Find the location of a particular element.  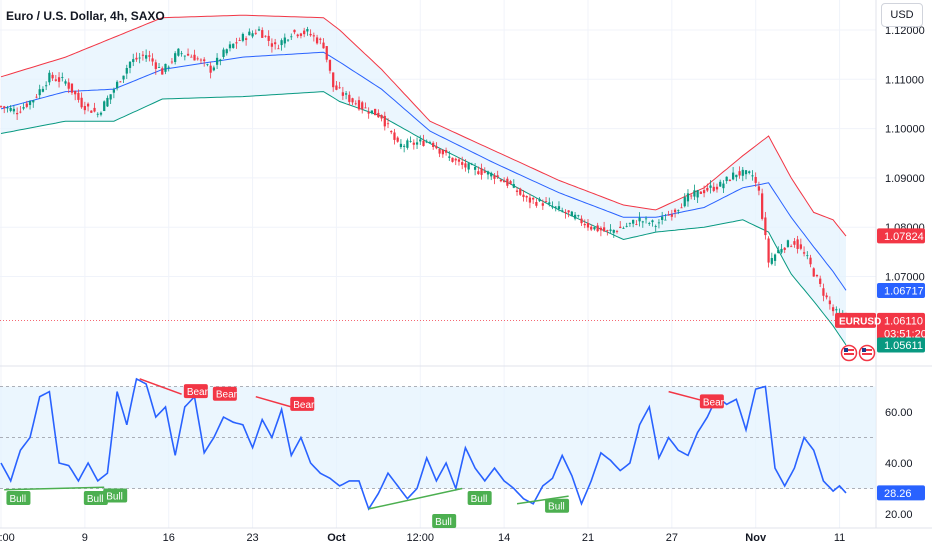

flag-canton is located at coordinates (846, 350).